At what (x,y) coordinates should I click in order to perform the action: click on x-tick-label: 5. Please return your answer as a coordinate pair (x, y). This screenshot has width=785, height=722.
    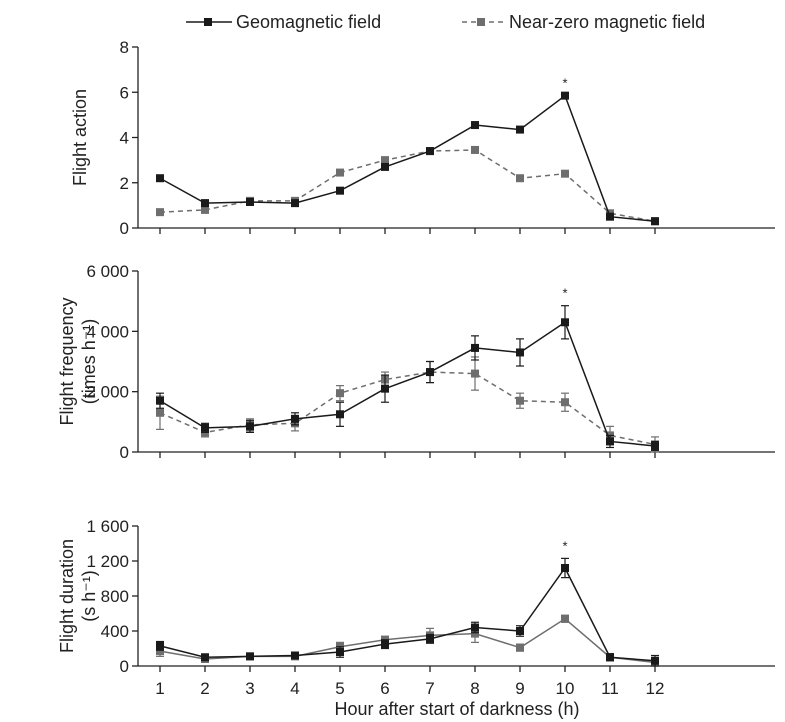
    Looking at the image, I should click on (339, 688).